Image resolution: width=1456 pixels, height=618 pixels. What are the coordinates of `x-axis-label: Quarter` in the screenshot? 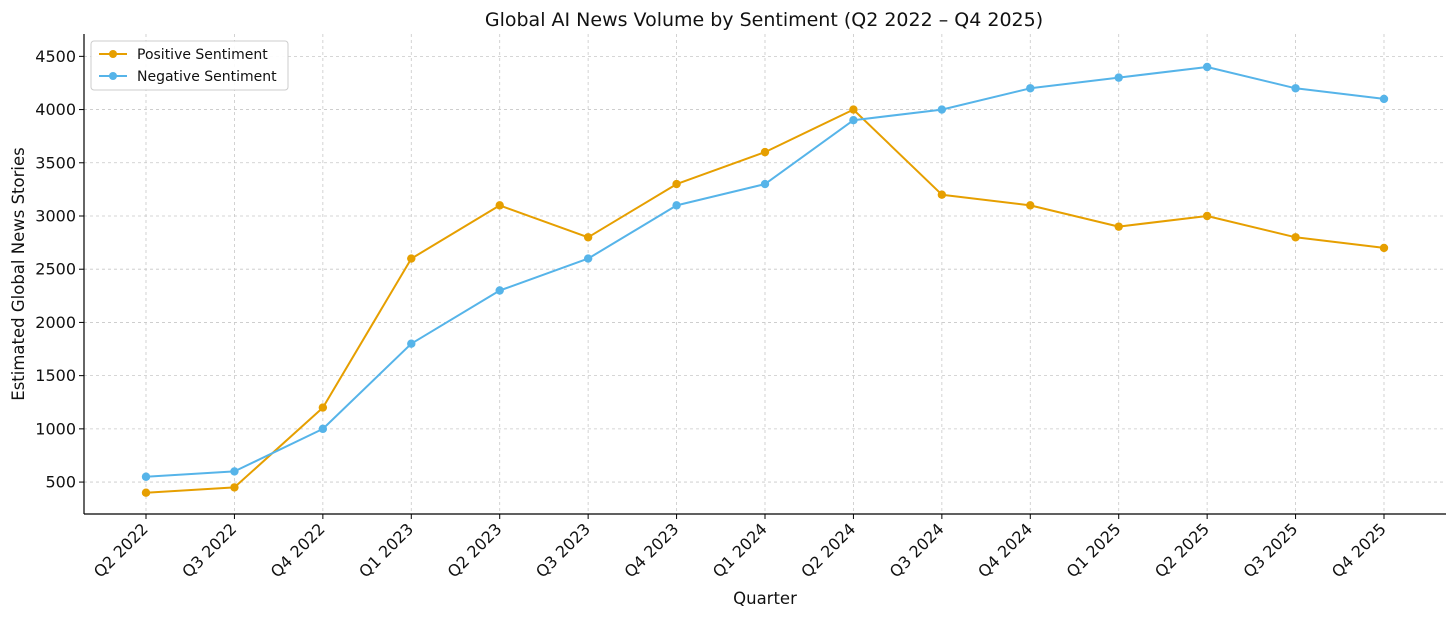 It's located at (765, 598).